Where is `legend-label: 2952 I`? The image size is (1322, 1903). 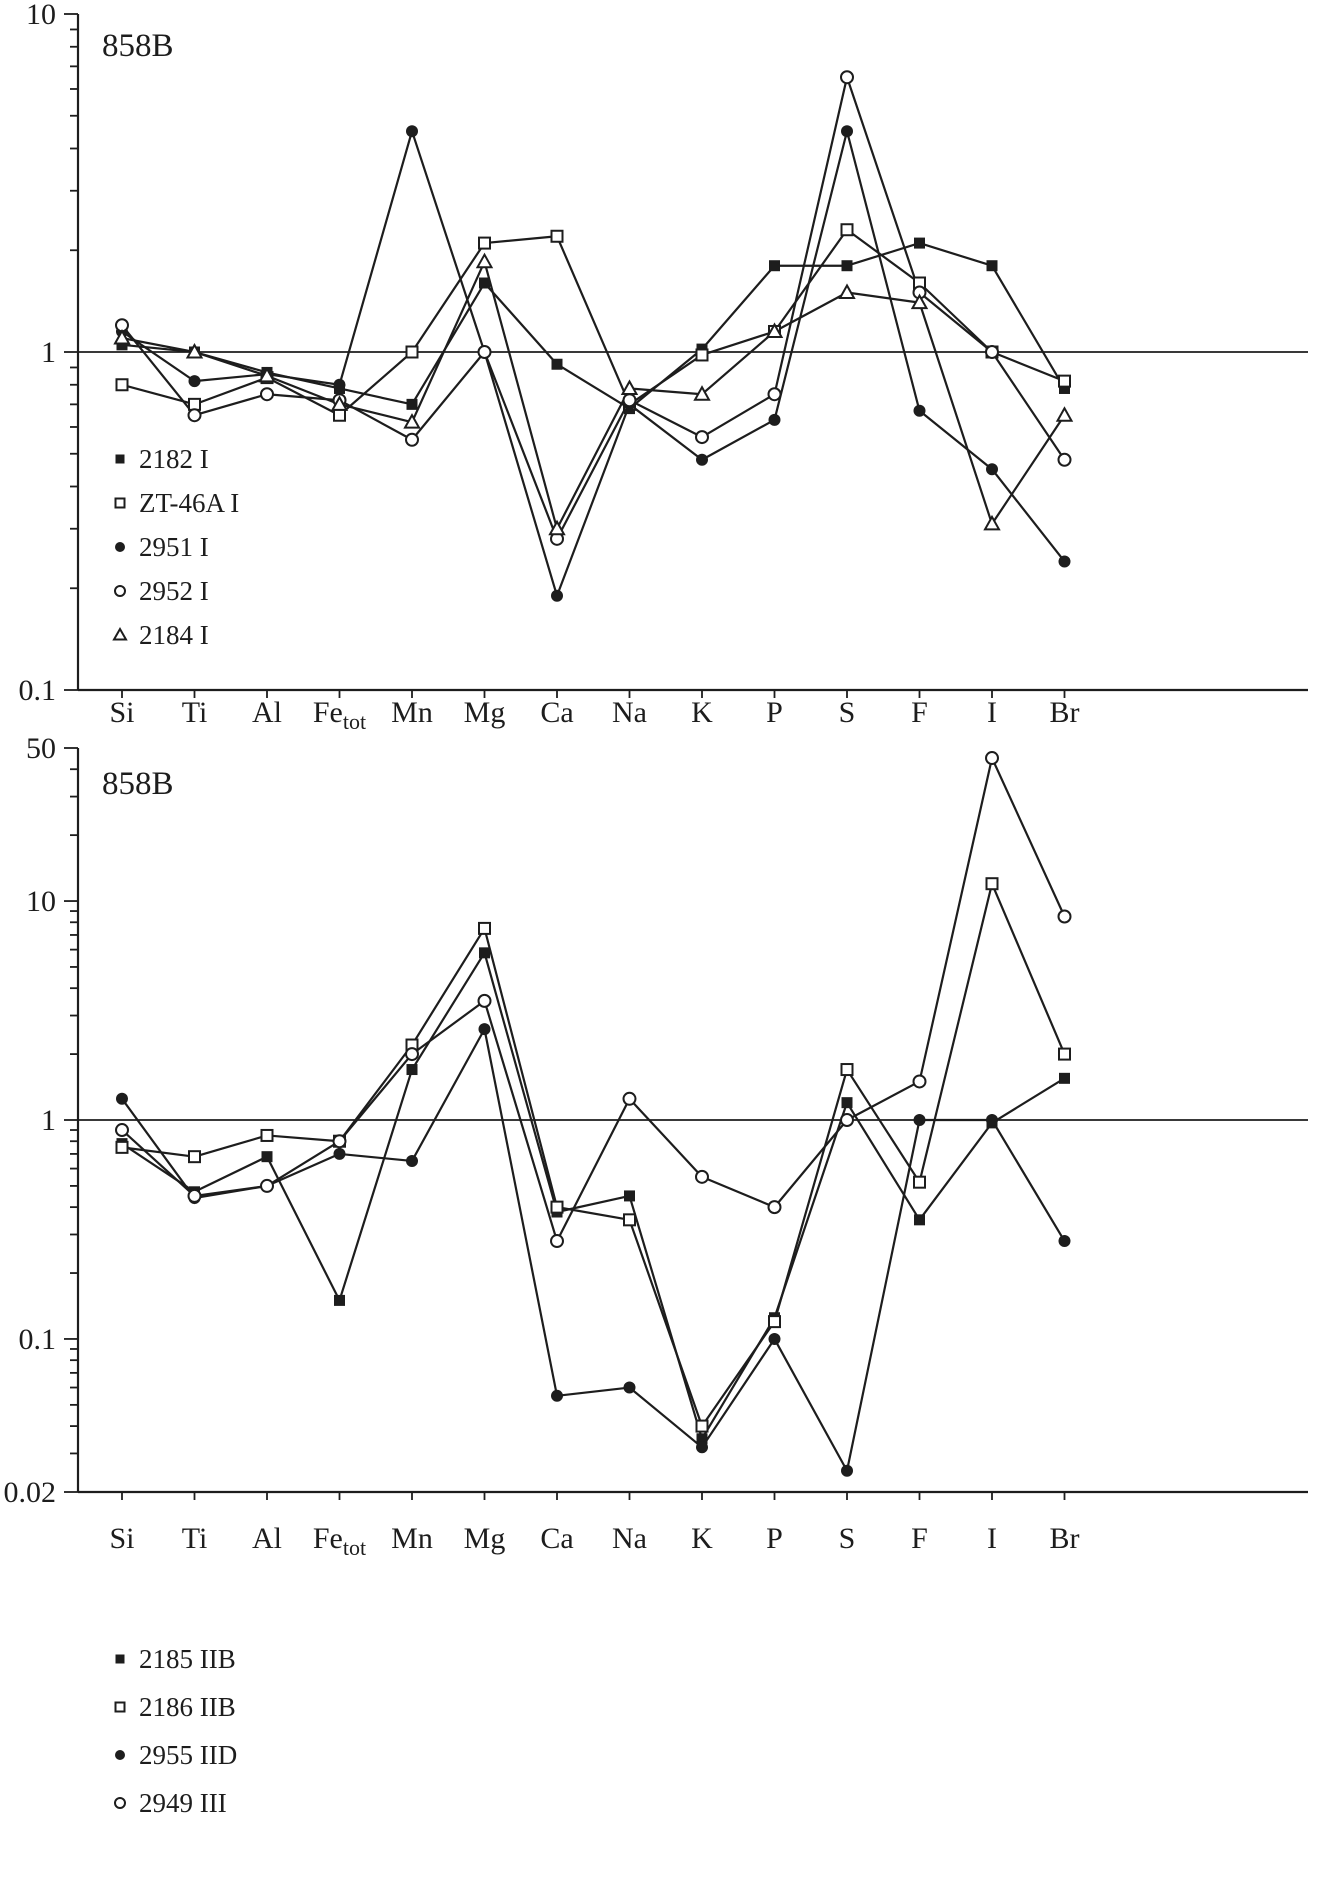 legend-label: 2952 I is located at coordinates (174, 591).